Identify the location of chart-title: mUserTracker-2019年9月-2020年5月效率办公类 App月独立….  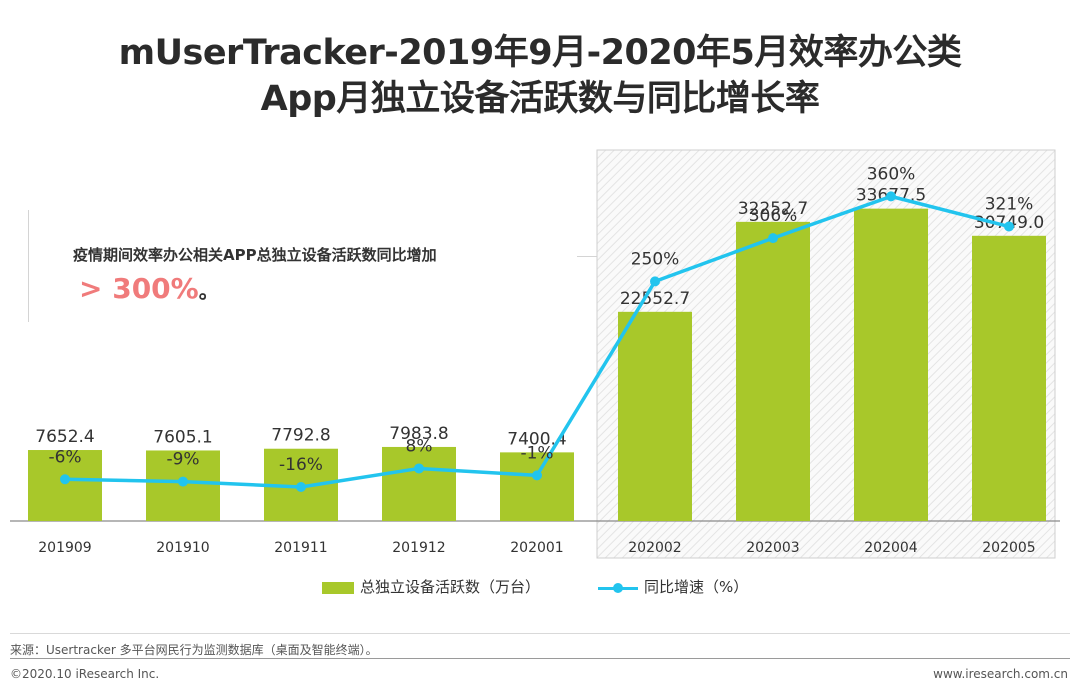
(540, 76).